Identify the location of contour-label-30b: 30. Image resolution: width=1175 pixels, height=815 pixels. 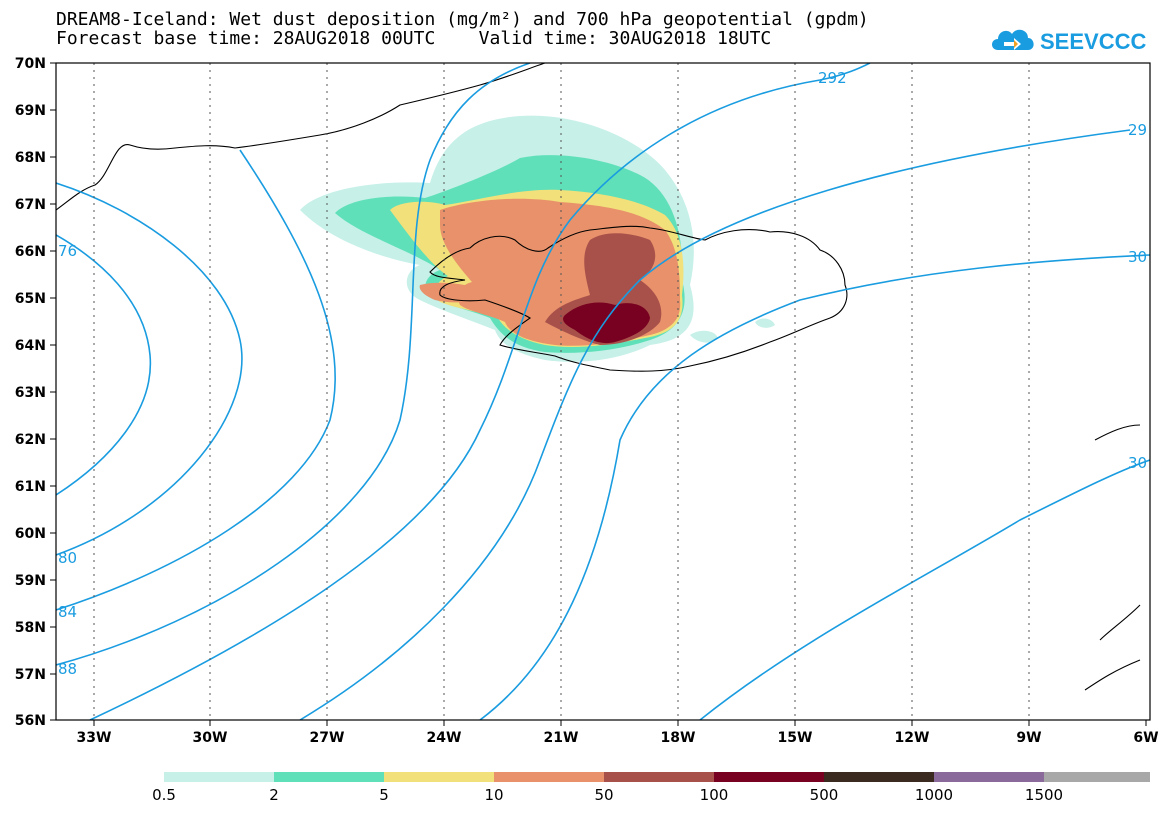
(1137, 463).